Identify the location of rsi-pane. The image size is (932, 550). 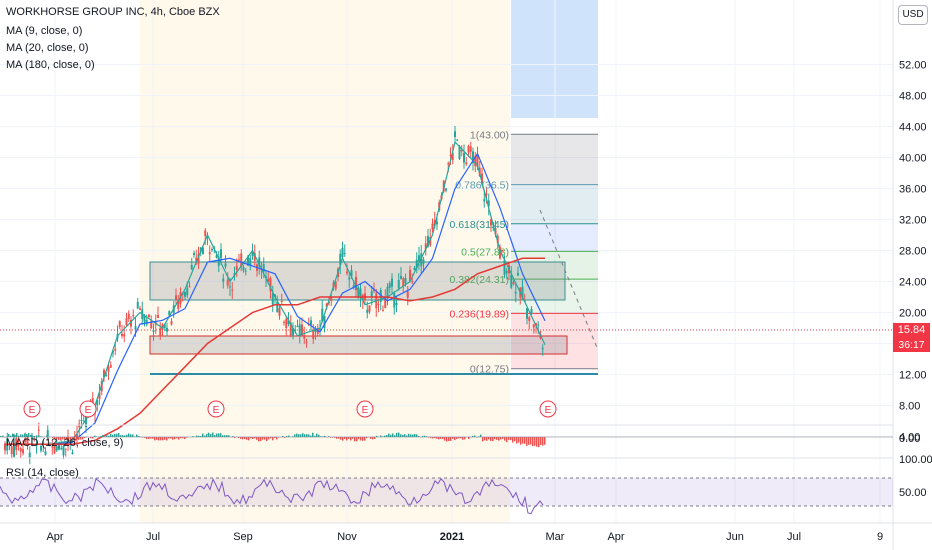
(272, 496).